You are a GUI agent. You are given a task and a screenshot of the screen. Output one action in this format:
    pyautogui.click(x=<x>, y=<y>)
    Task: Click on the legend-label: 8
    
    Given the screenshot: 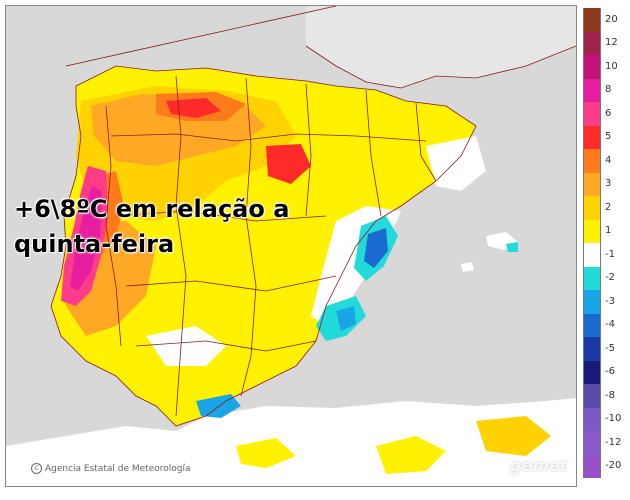 What is the action you would take?
    pyautogui.click(x=608, y=90)
    